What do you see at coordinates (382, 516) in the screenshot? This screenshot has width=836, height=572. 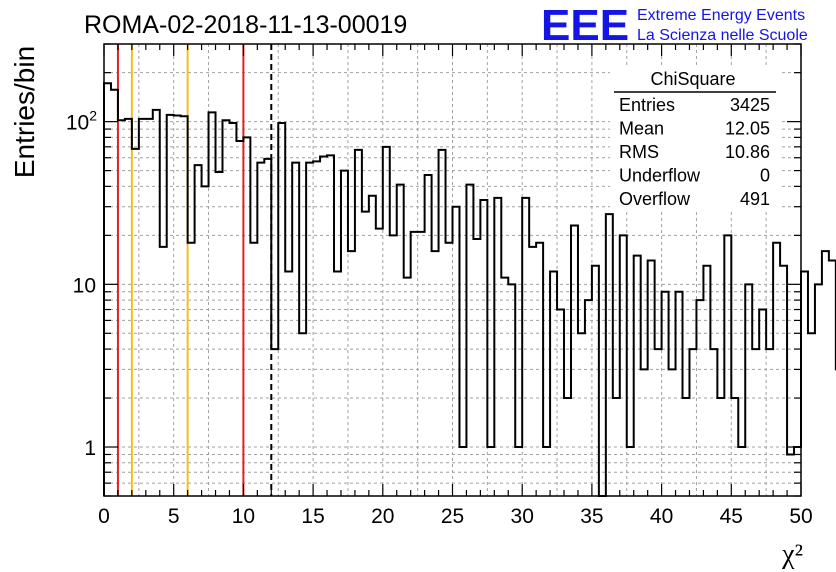 I see `x-tick-label: 20` at bounding box center [382, 516].